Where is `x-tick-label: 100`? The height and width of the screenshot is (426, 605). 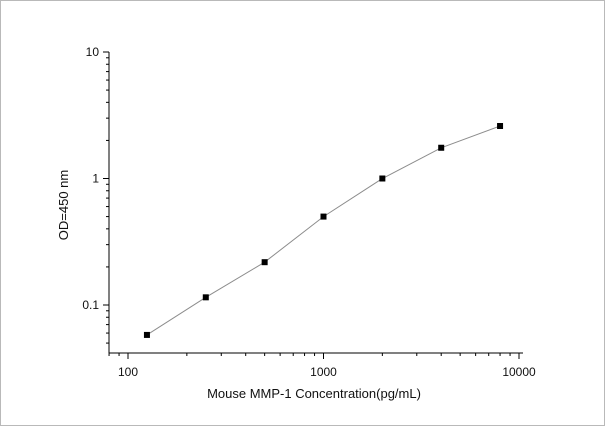
x-tick-label: 100 is located at coordinates (128, 372).